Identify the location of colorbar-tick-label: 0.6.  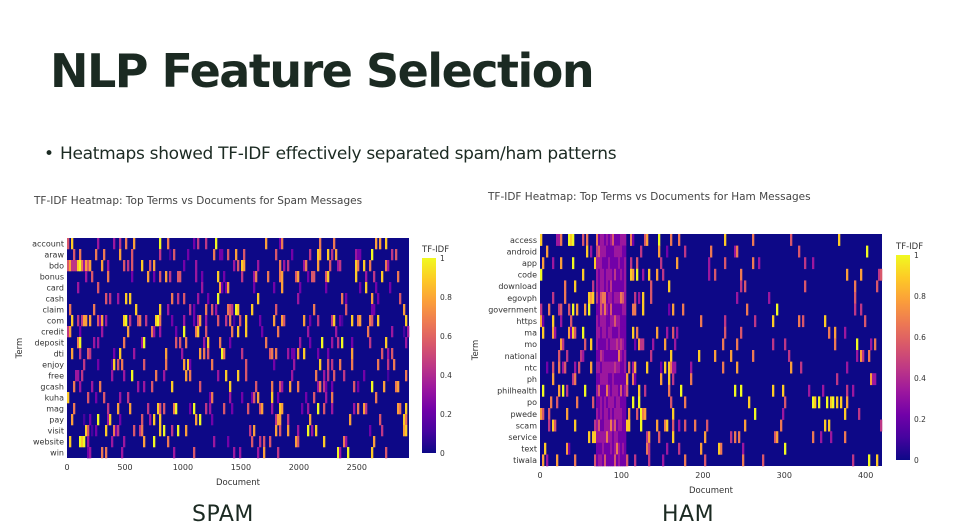
(446, 336).